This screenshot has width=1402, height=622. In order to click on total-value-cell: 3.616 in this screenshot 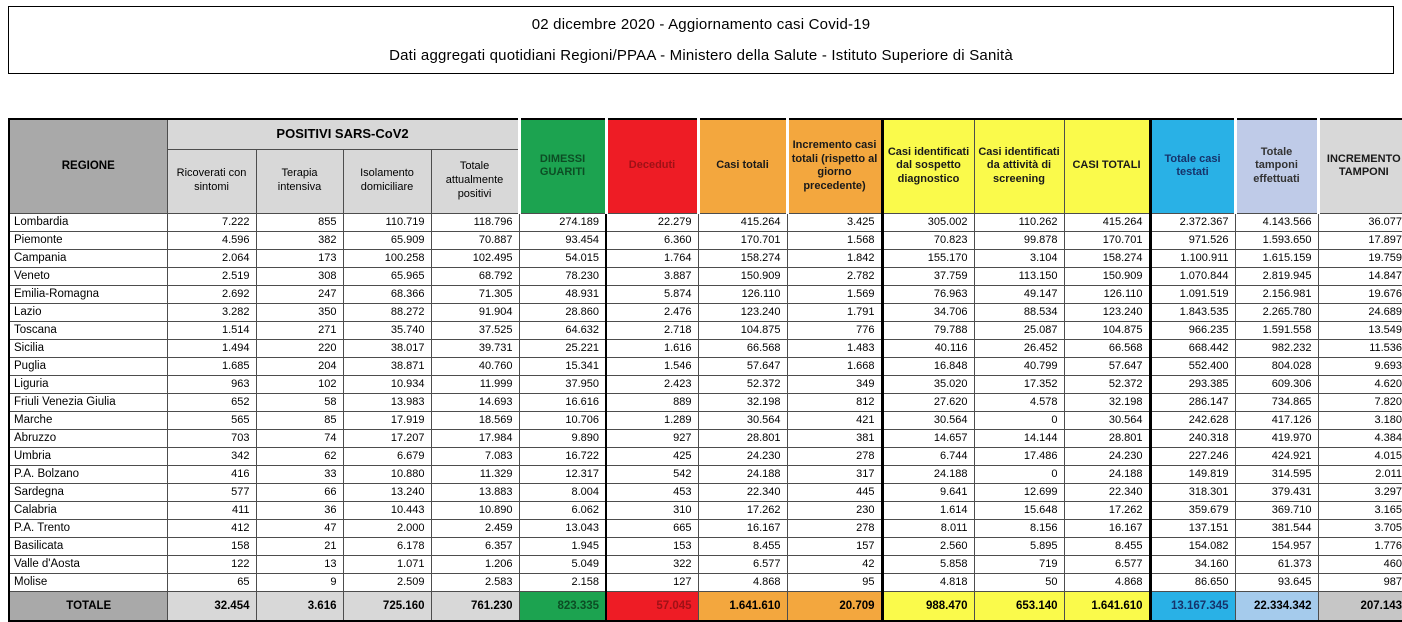, I will do `click(299, 605)`.